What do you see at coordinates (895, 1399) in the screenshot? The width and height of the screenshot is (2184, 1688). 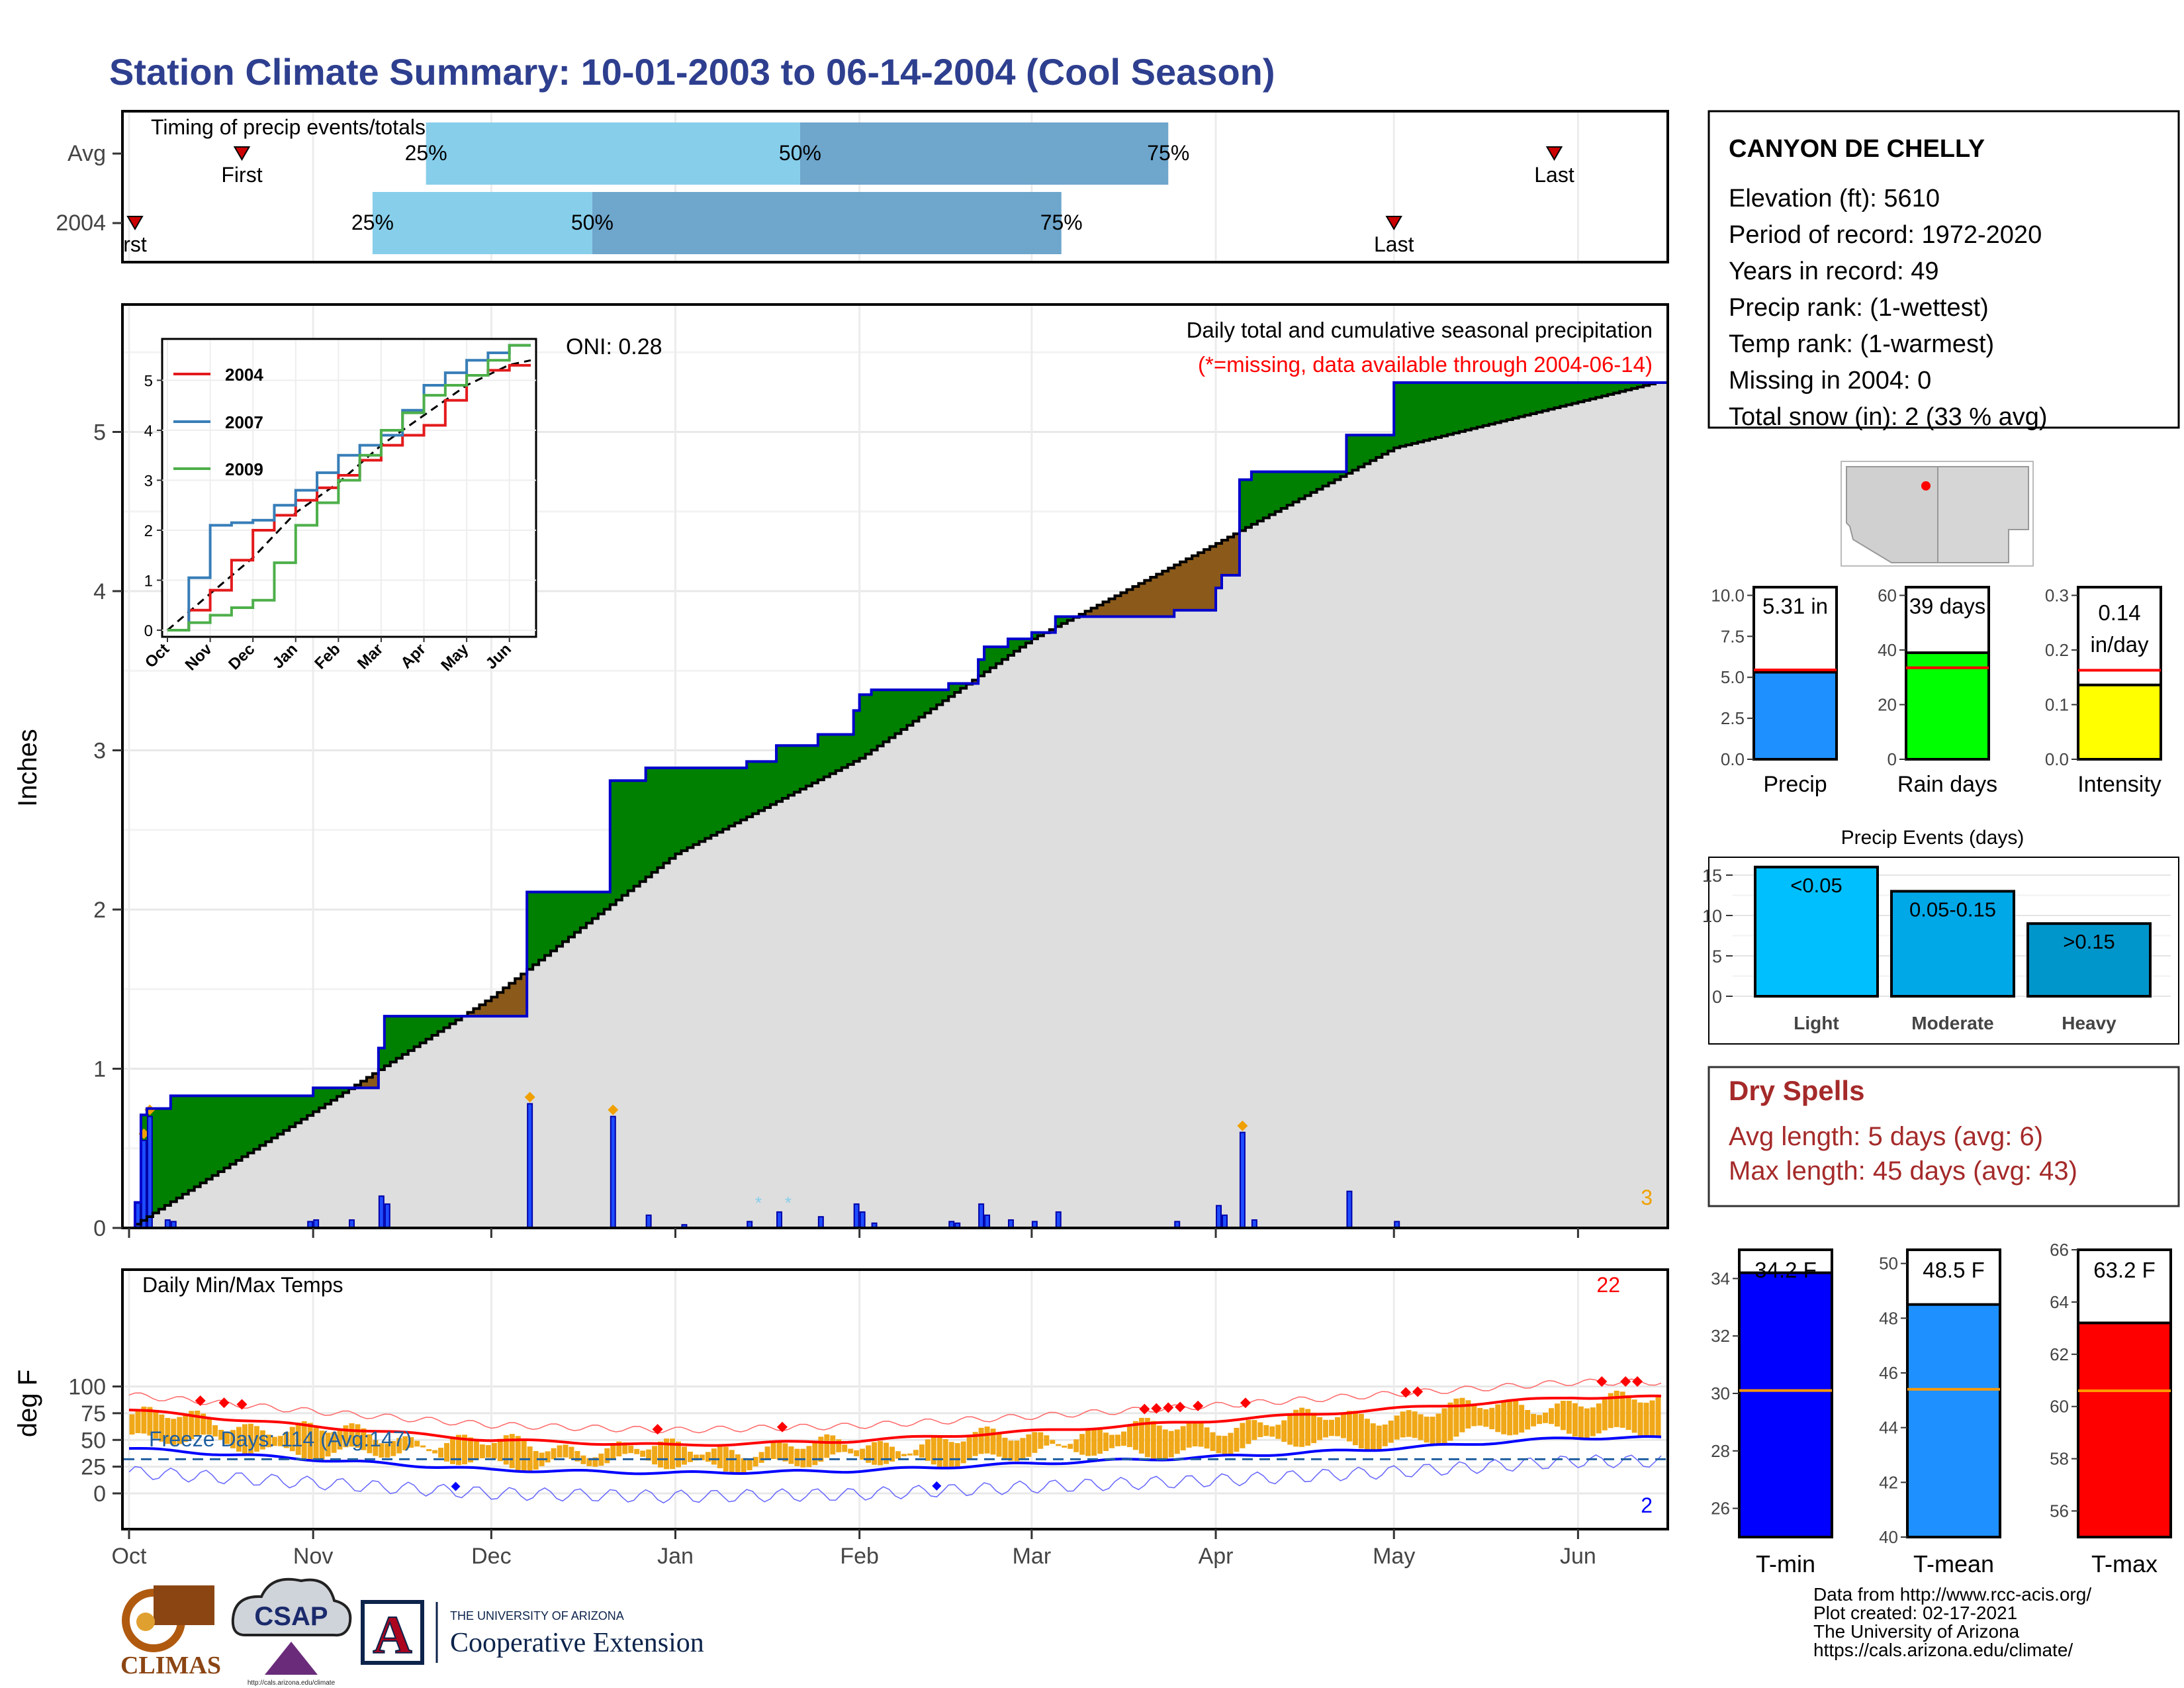 I see `temp-frame` at bounding box center [895, 1399].